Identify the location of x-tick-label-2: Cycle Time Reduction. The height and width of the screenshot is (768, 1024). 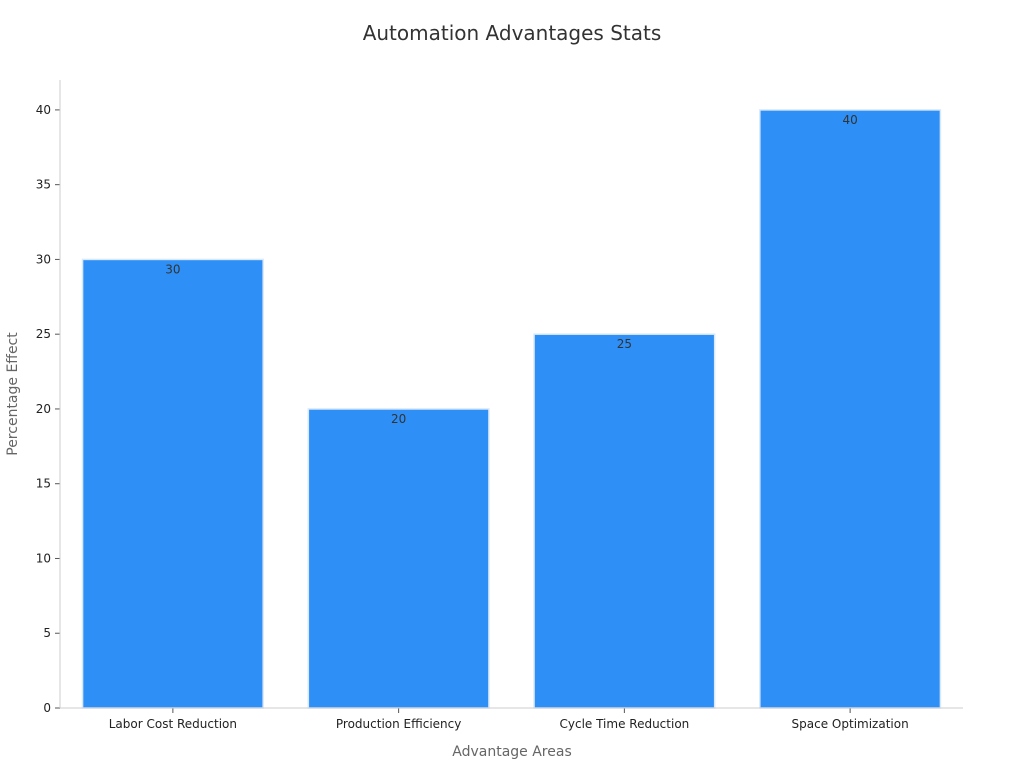
(624, 724).